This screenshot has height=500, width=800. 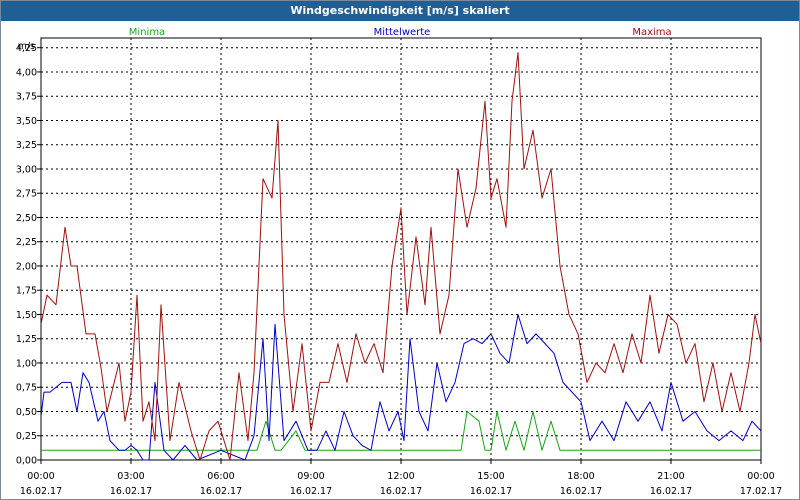 What do you see at coordinates (26, 412) in the screenshot?
I see `y-tick-label: 0,50` at bounding box center [26, 412].